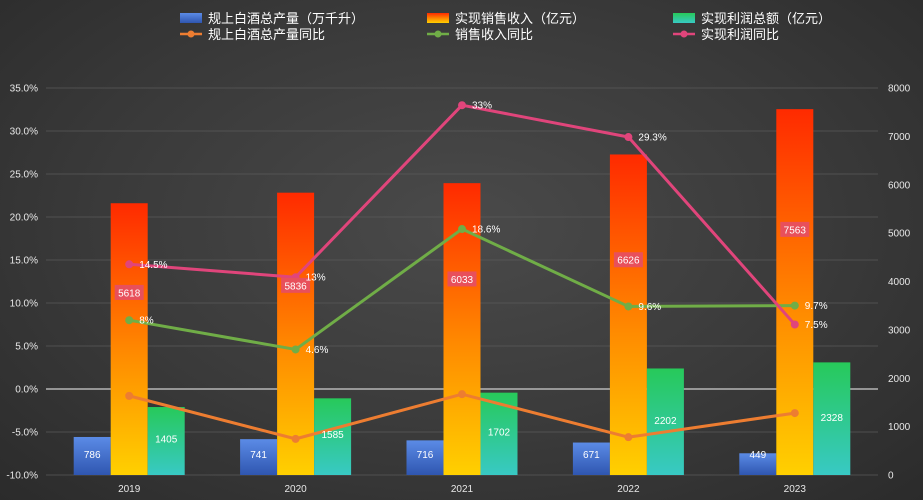 The image size is (923, 500). Describe the element at coordinates (482, 106) in the screenshot. I see `point-data-label: 33%` at that location.